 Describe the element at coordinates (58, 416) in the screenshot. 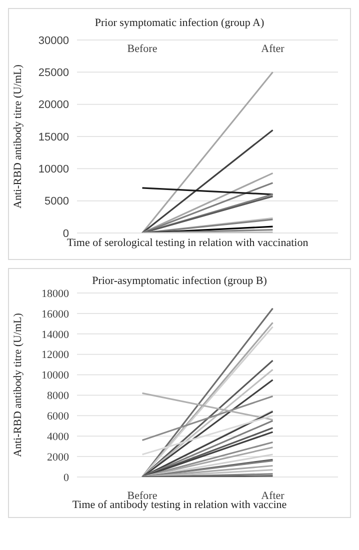

I see `y-tick-label: 6000` at that location.